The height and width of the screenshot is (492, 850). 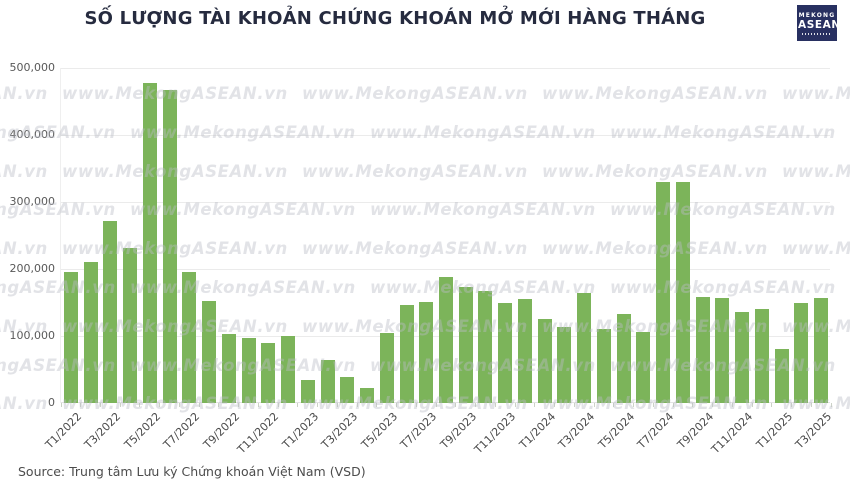 I want to click on x-axis-label: T3/2024, so click(x=577, y=431).